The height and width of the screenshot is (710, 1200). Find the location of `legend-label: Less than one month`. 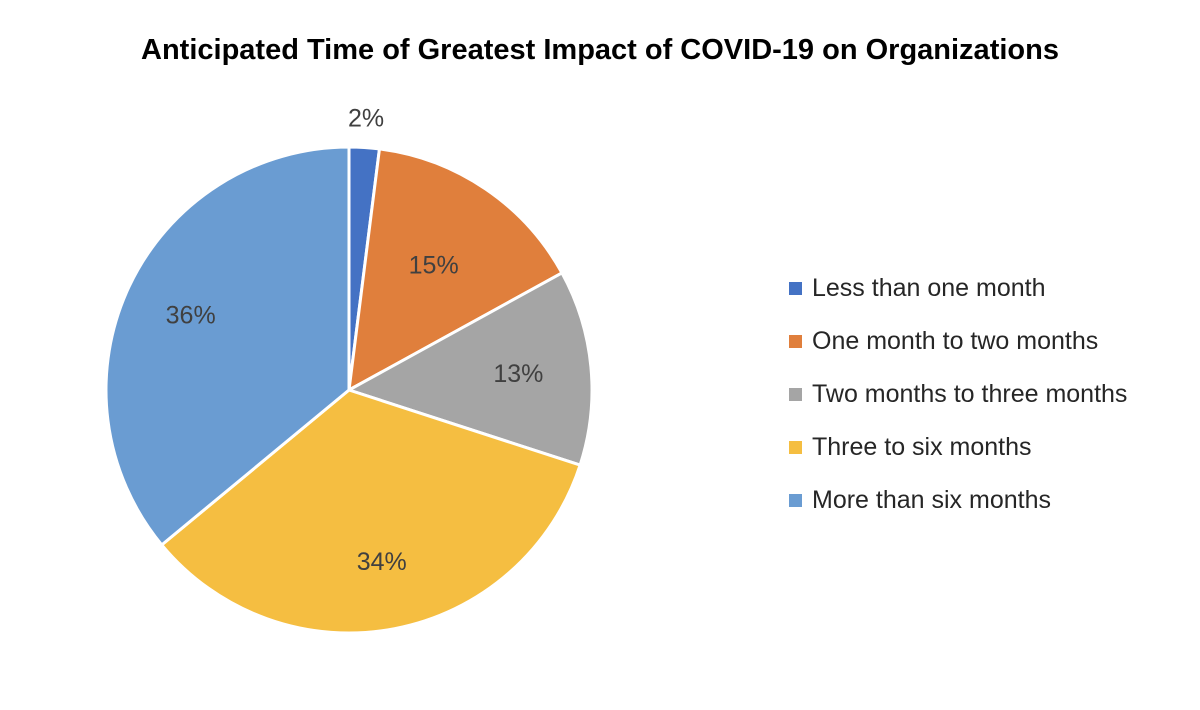

legend-label: Less than one month is located at coordinates (929, 288).